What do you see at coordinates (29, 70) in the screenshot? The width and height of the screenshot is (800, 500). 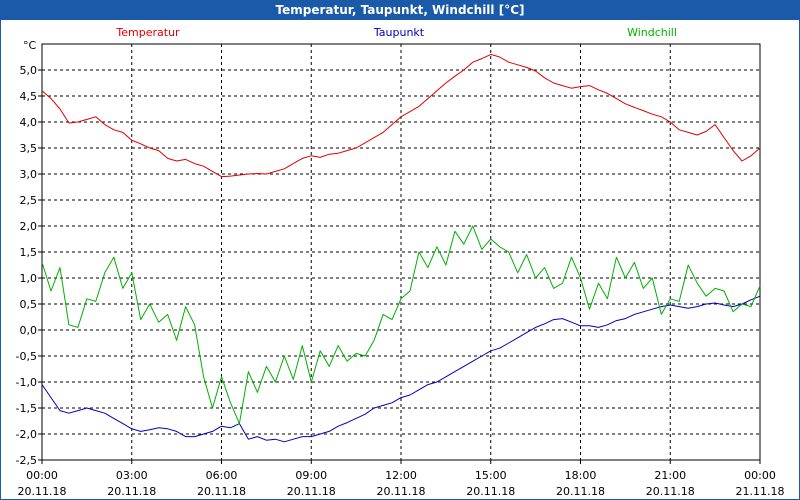 I see `y-tick-label: 5,0` at bounding box center [29, 70].